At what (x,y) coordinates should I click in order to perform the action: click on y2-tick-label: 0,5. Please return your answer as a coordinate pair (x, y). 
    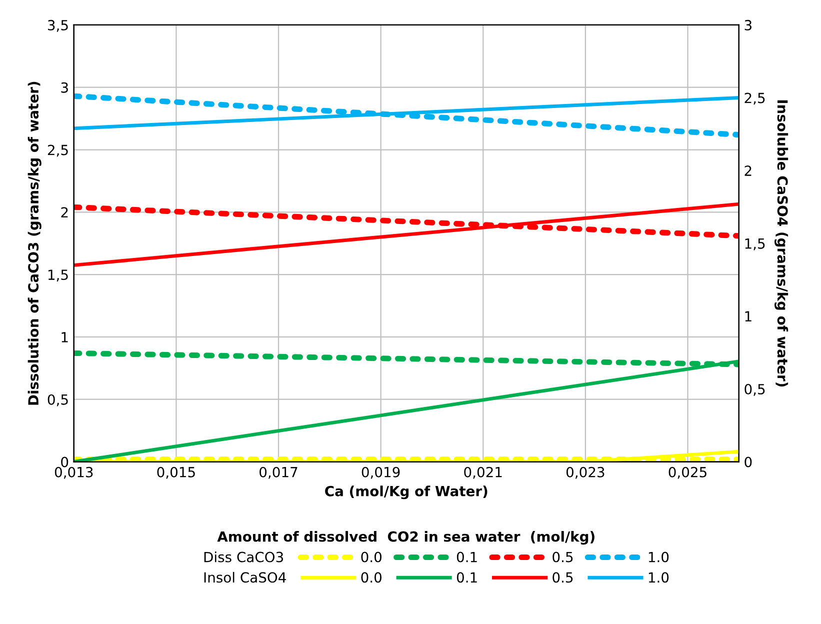
    Looking at the image, I should click on (754, 390).